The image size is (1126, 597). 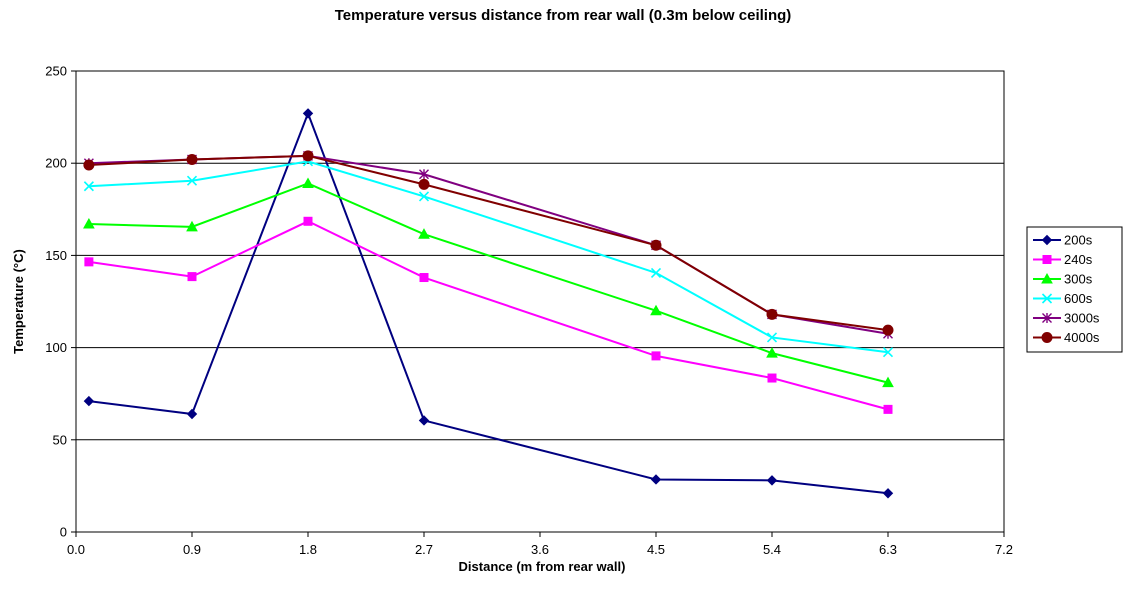 I want to click on x-tick-label: 0.0, so click(x=76, y=549).